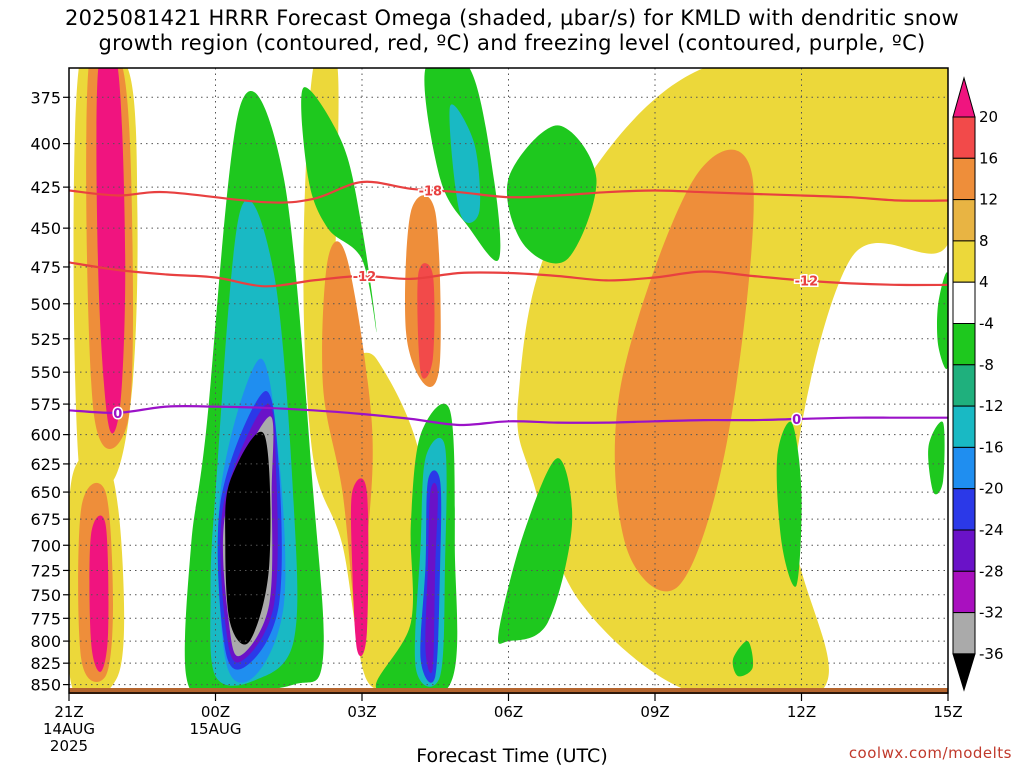 This screenshot has width=1024, height=768. I want to click on colorbar-label--24: -24, so click(991, 530).